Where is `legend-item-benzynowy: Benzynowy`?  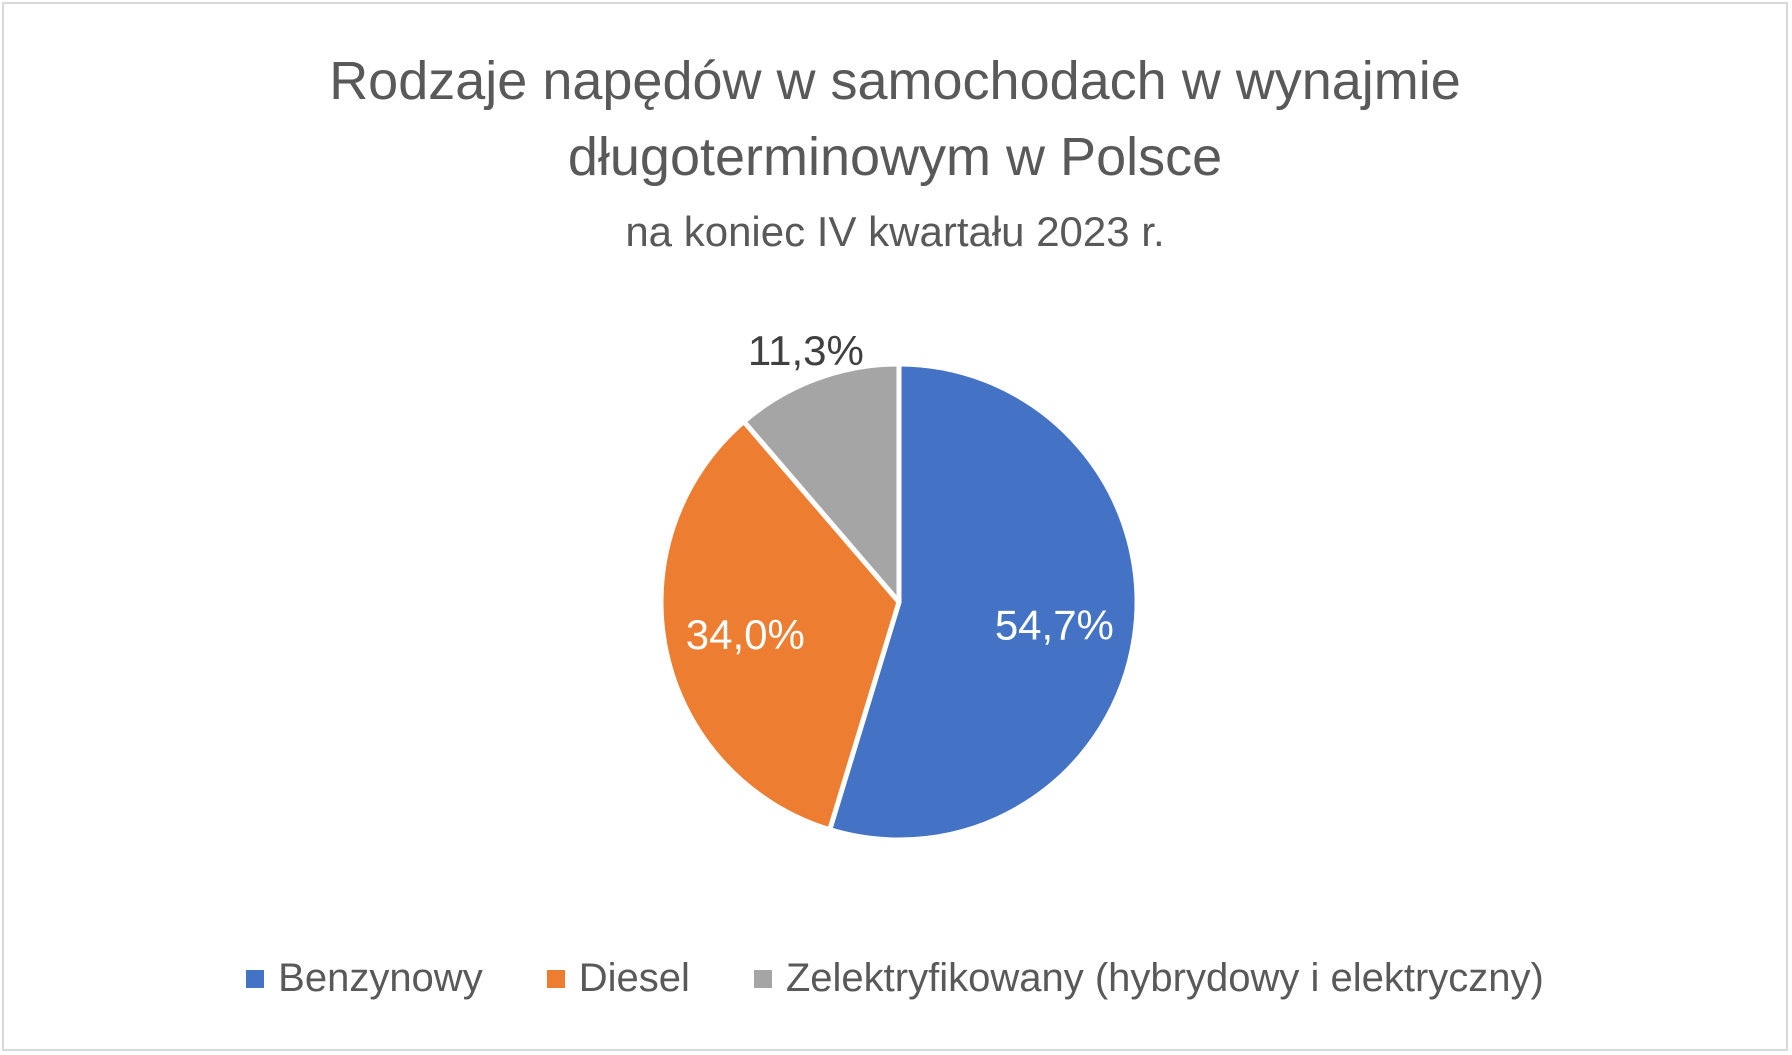 legend-item-benzynowy: Benzynowy is located at coordinates (364, 978).